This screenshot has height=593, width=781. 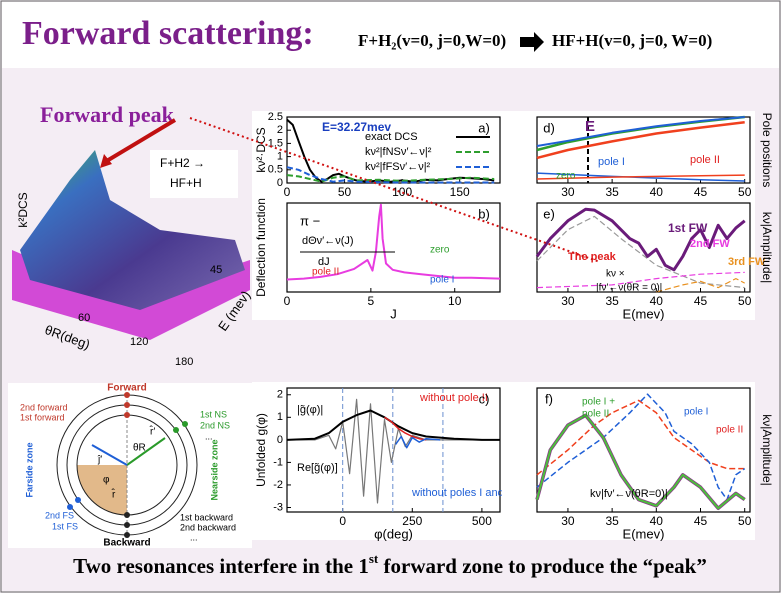 I want to click on annotation: The peak, so click(x=592, y=257).